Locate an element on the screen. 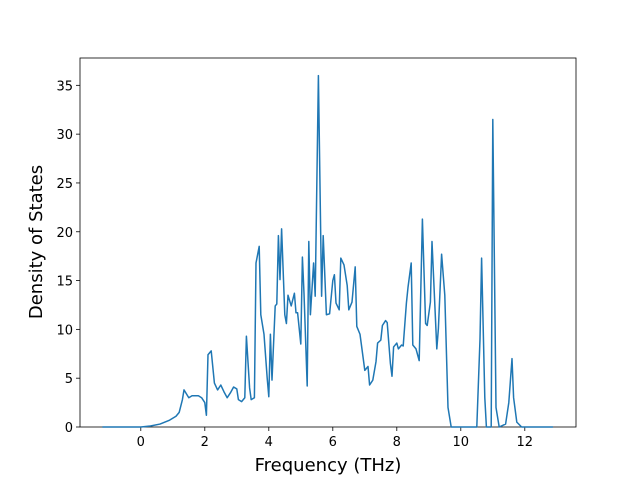 This screenshot has height=484, width=640. x-tick-label: 8 is located at coordinates (397, 442).